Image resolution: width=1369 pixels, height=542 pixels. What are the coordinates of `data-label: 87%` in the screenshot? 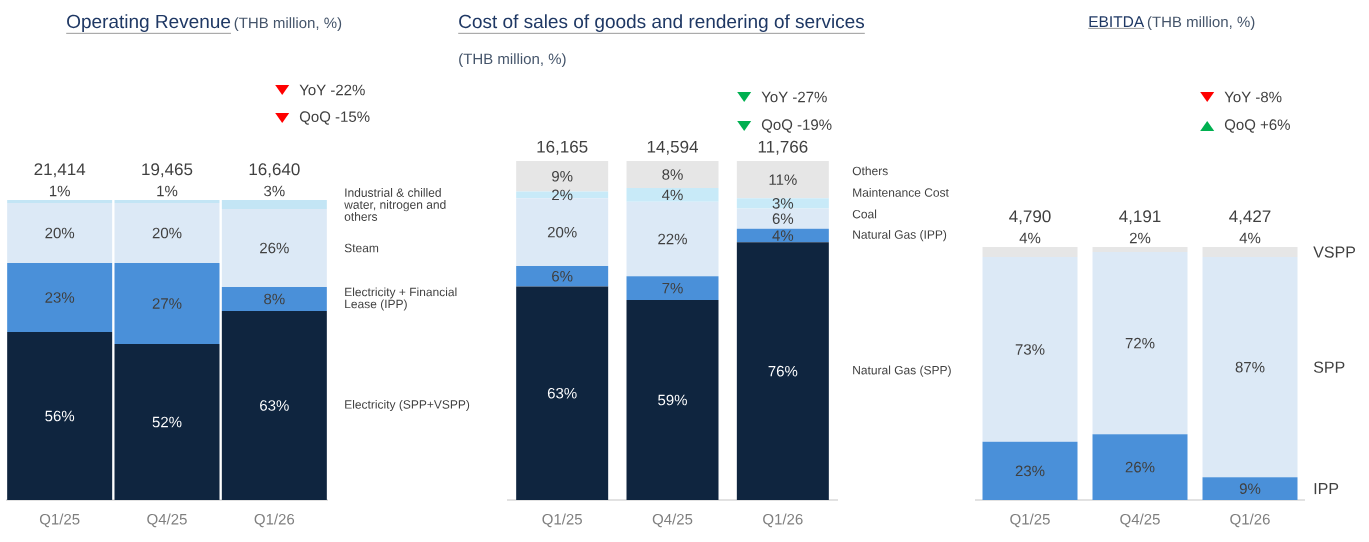 It's located at (1250, 367).